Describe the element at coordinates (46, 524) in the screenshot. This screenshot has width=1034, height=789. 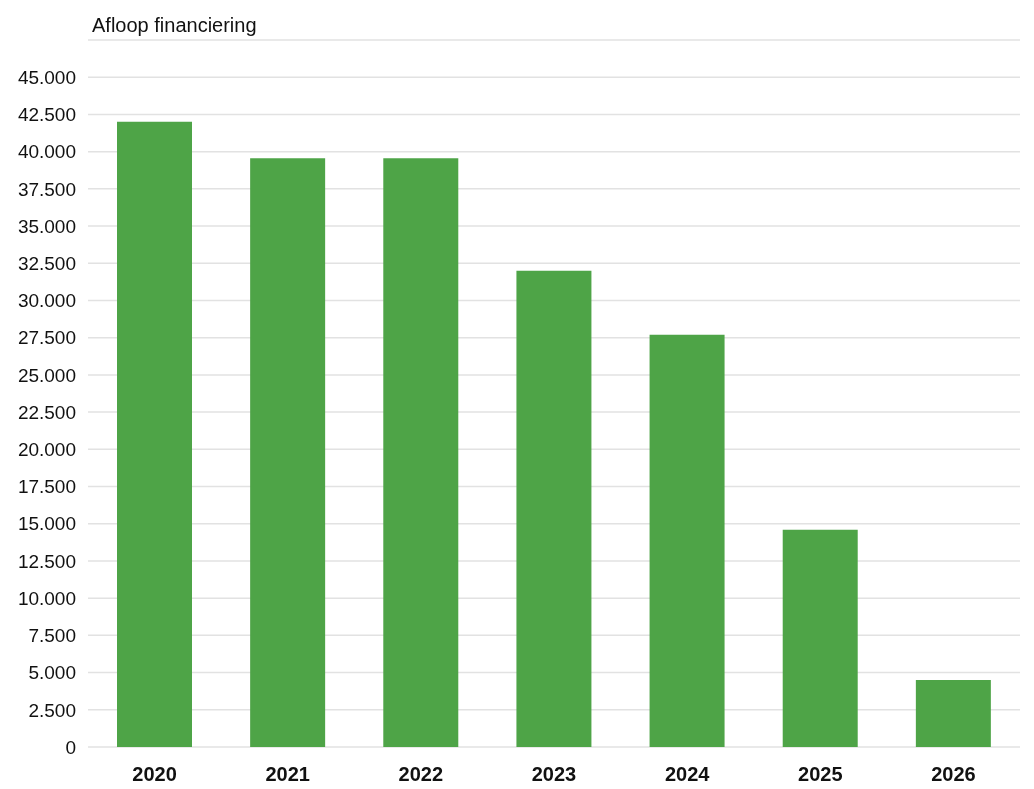
I see `y-tick-label: 15.000` at that location.